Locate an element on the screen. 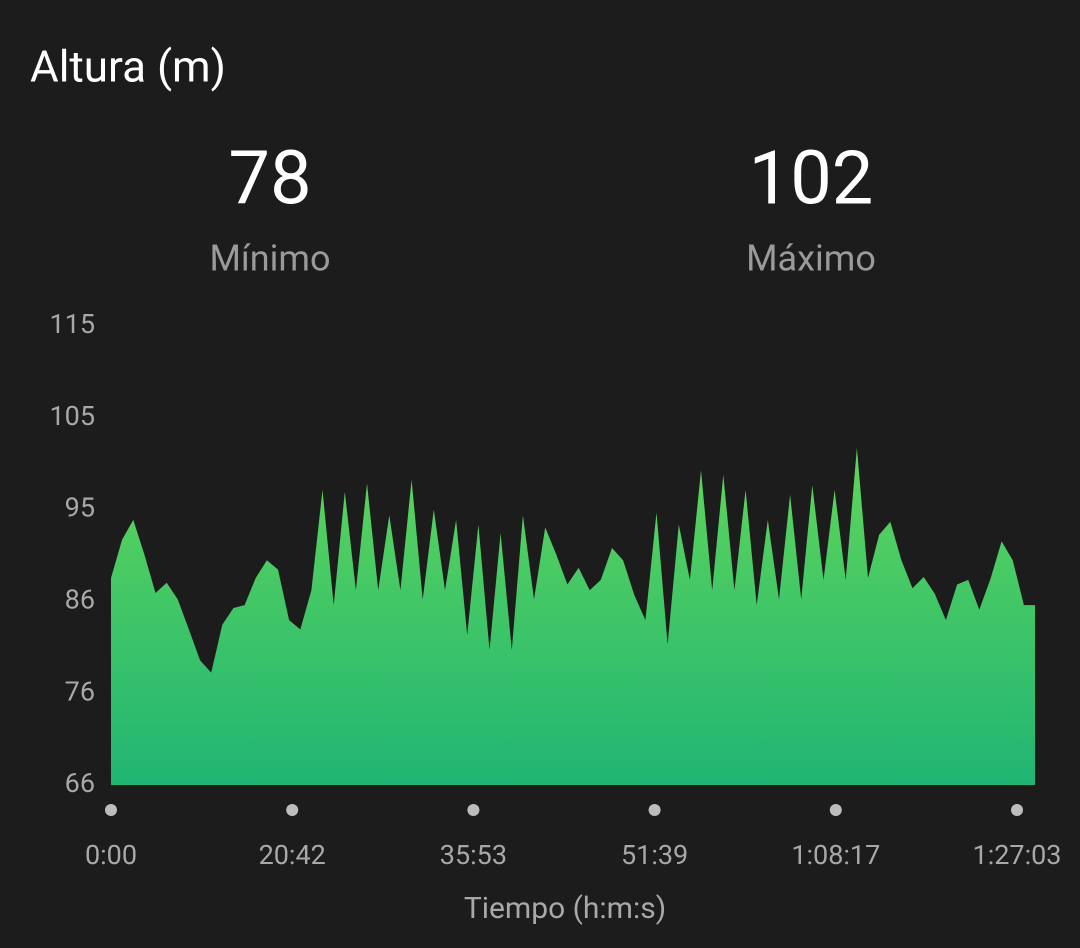 The image size is (1080, 948). y-tick-label: 105 is located at coordinates (72, 416).